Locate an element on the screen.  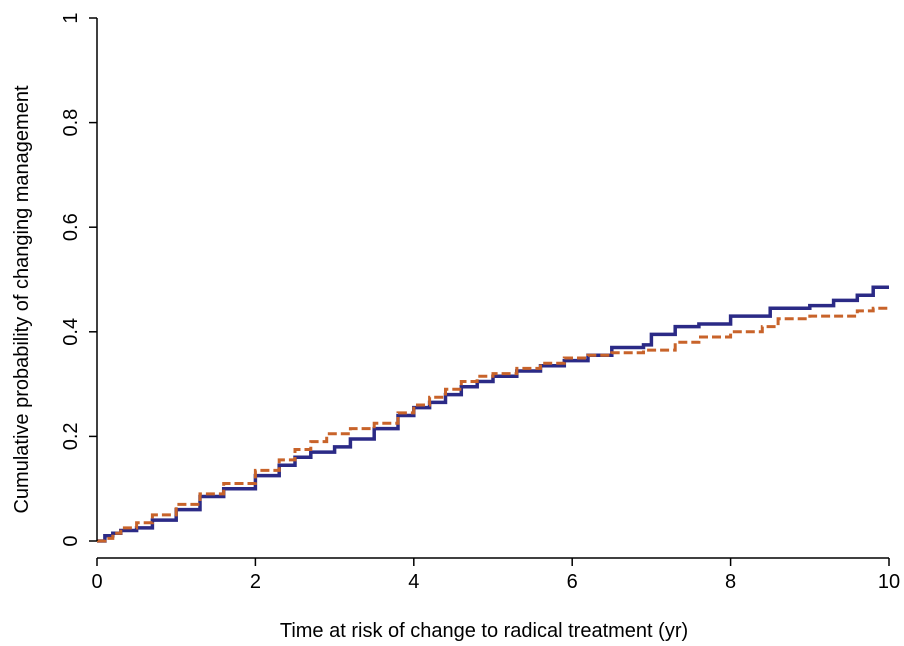
x-tick-label: 0 is located at coordinates (96, 582).